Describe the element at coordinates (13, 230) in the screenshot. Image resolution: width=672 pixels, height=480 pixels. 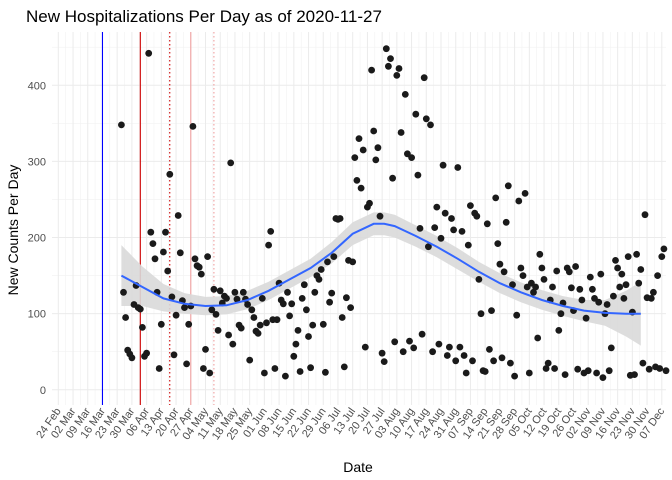
I see `y-axis-title: New Counts Per Day` at that location.